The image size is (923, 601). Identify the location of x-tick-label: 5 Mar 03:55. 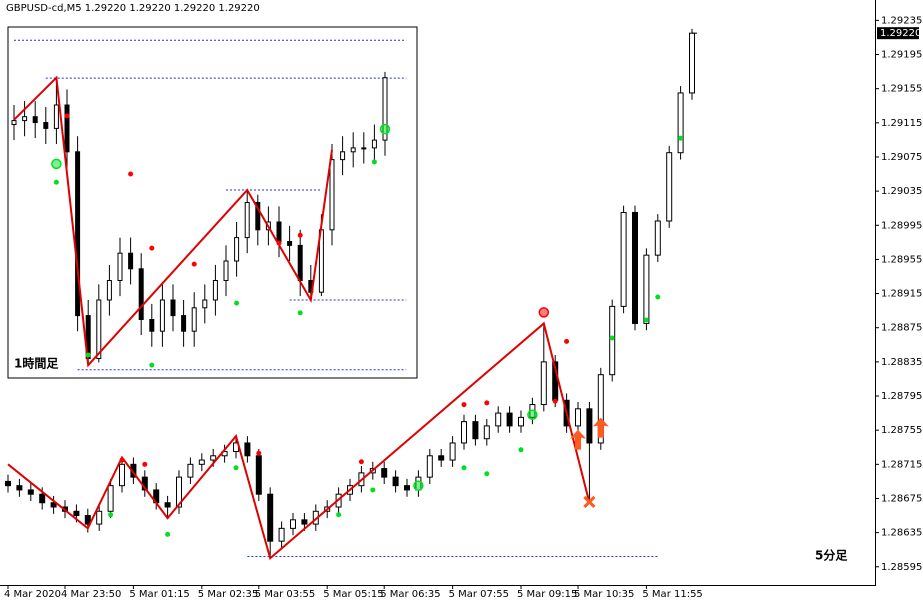
(285, 594).